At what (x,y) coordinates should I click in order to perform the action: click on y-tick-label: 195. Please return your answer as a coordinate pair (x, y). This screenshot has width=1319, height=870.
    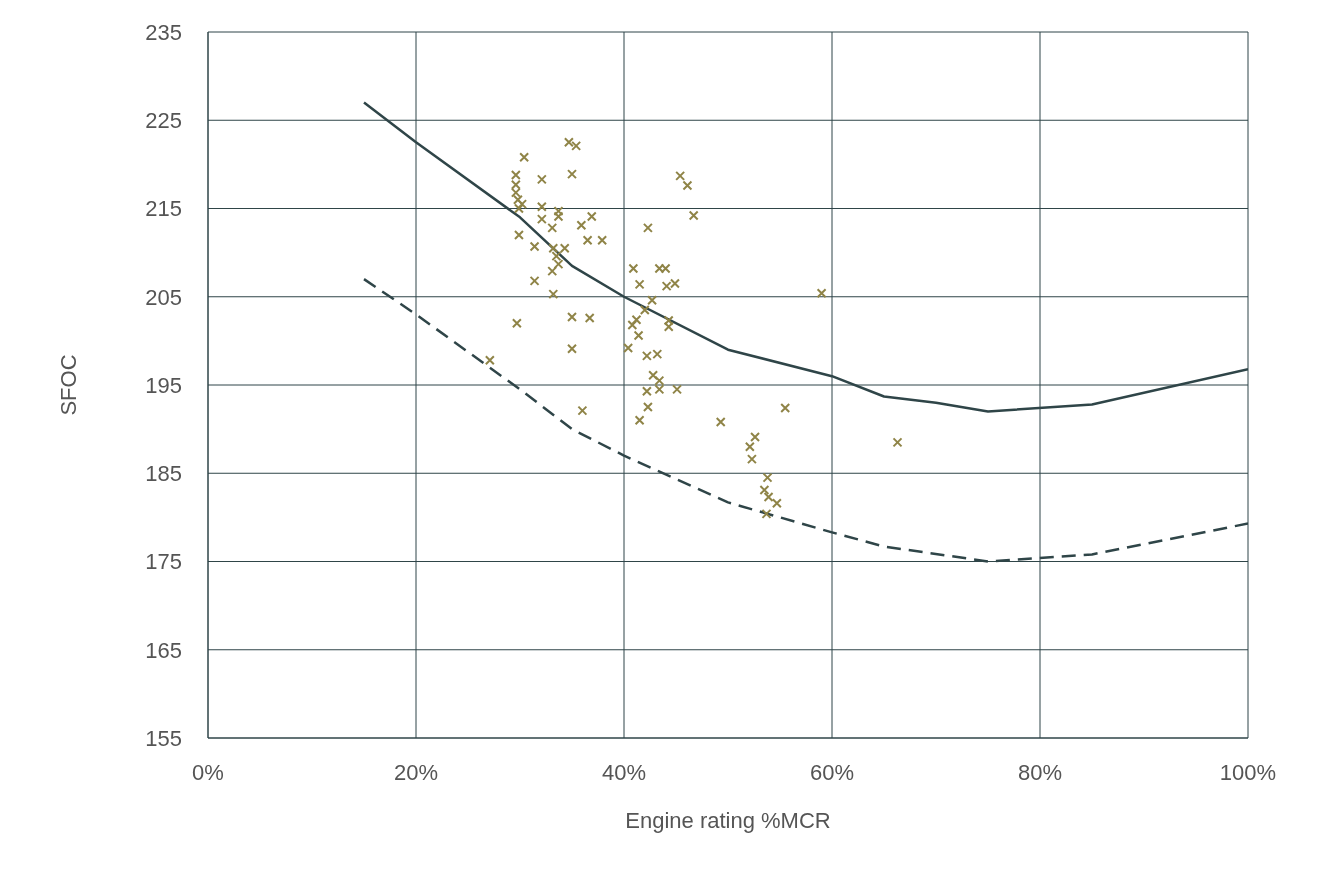
    Looking at the image, I should click on (163, 385).